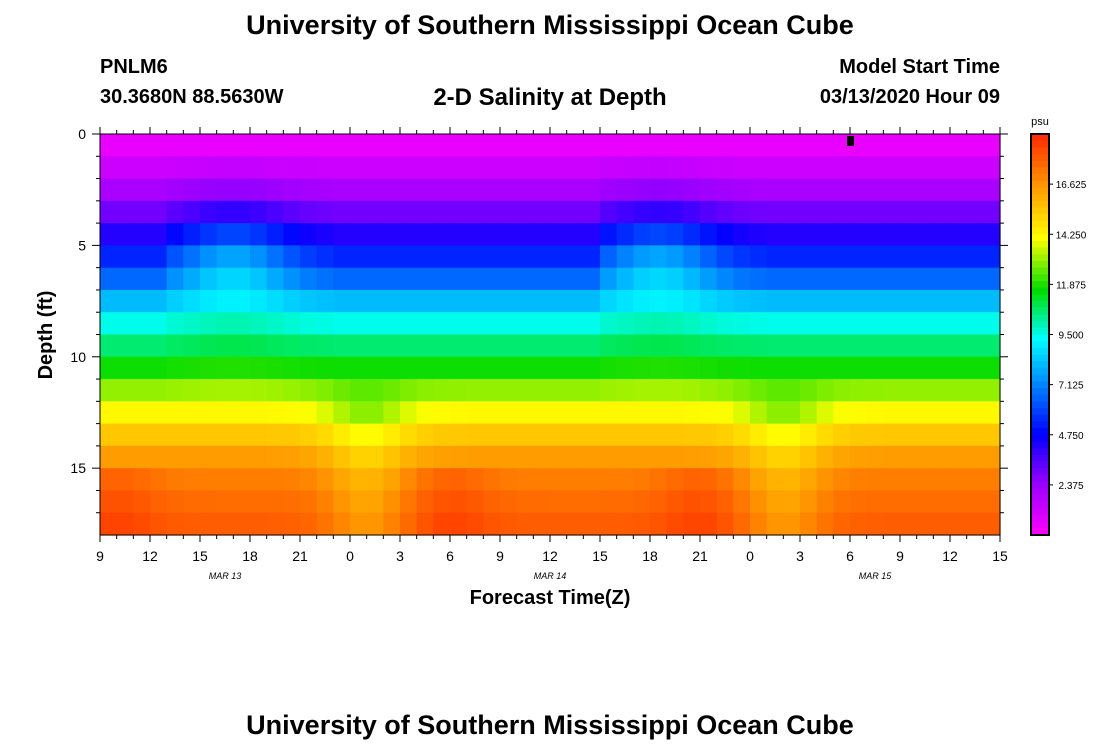 Image resolution: width=1100 pixels, height=750 pixels. Describe the element at coordinates (1000, 556) in the screenshot. I see `x-tick-label: 15` at that location.